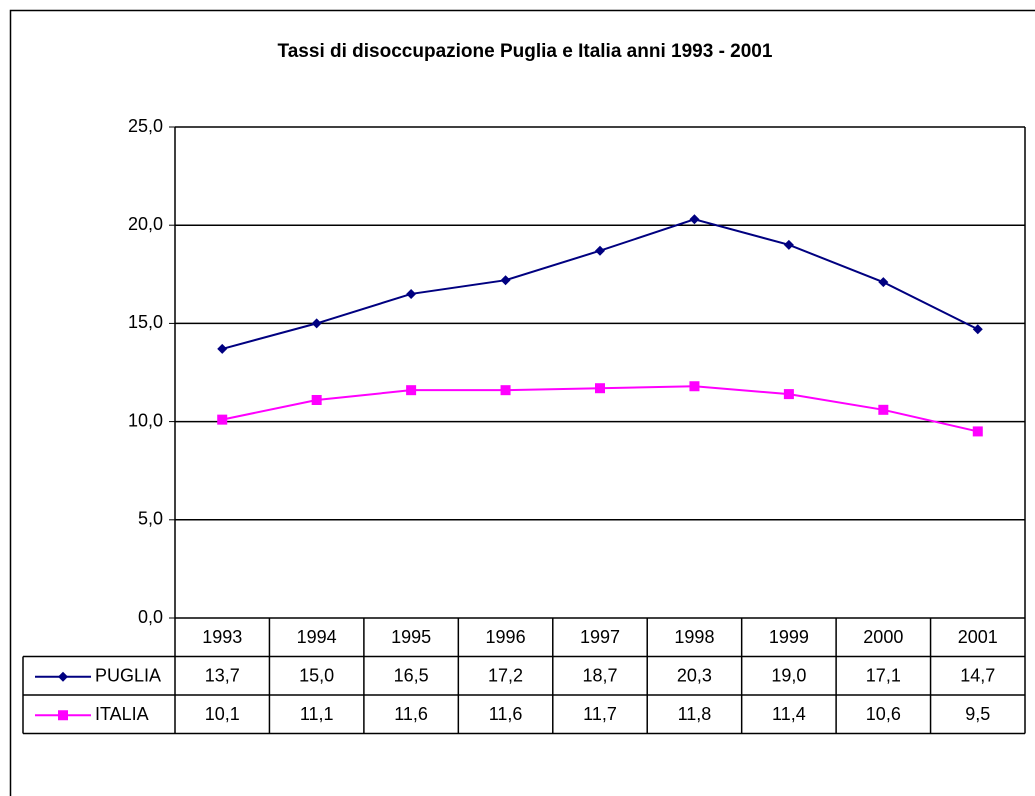 The width and height of the screenshot is (1035, 796). I want to click on table-value: 10,1, so click(222, 714).